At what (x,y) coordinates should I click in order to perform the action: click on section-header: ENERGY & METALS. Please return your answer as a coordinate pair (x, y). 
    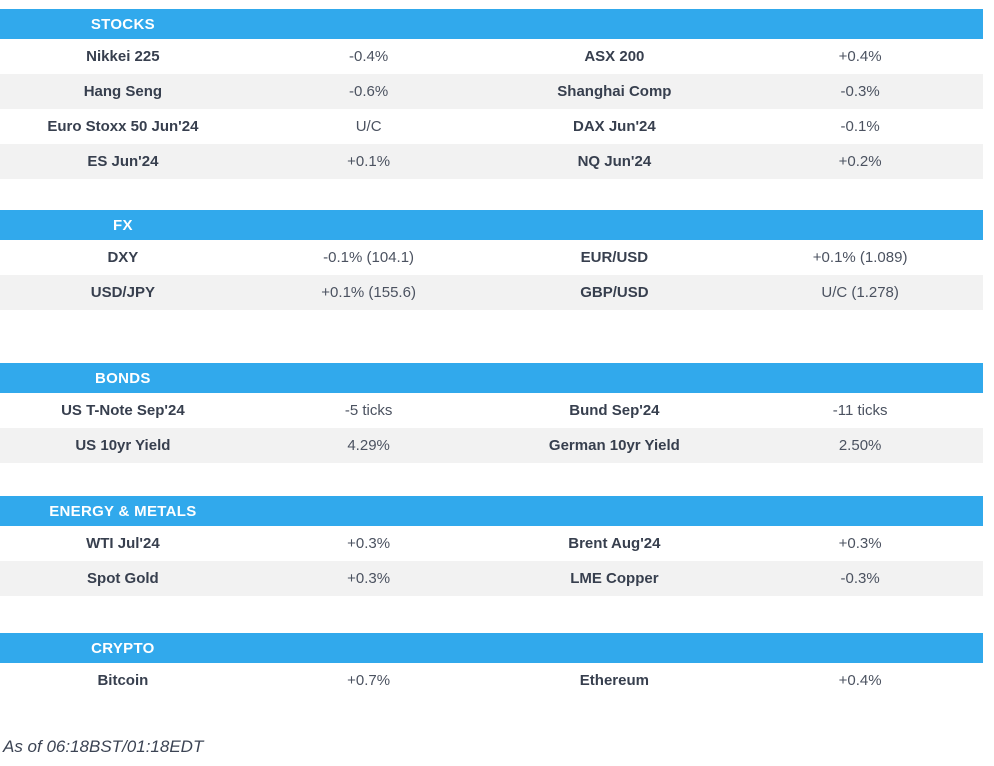
    Looking at the image, I should click on (491, 511).